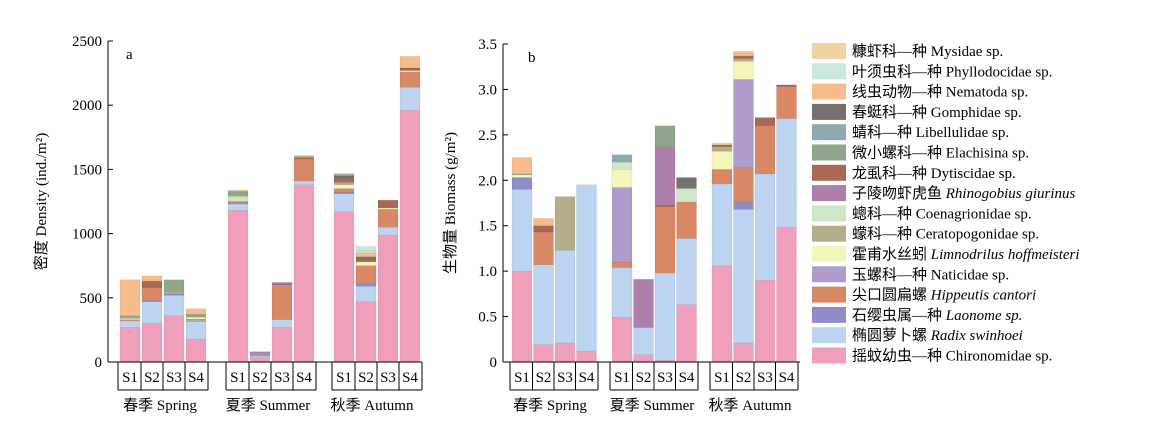 This screenshot has height=429, width=1165. What do you see at coordinates (829, 213) in the screenshot?
I see `legend-swatch-coenagrionidae` at bounding box center [829, 213].